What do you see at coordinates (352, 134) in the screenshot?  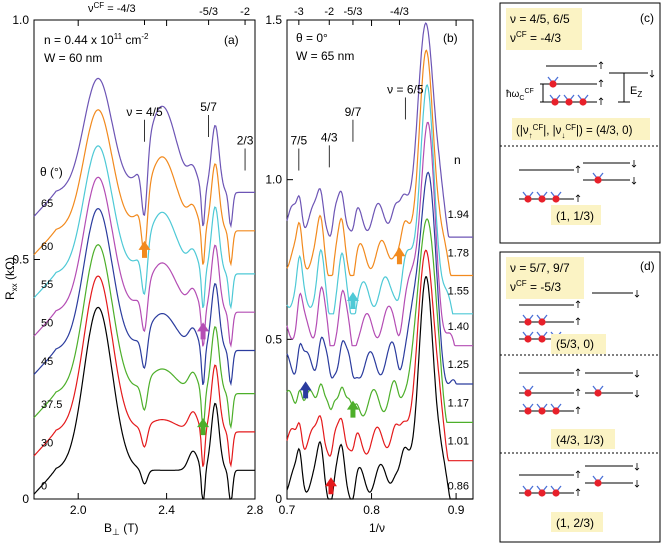 I see `panel-b-filling-markers` at bounding box center [352, 134].